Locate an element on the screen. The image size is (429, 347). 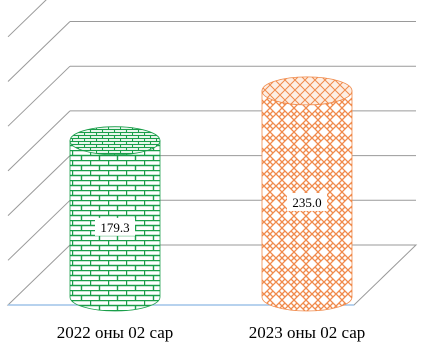
category-label: 2023 оны 02 сар is located at coordinates (307, 332).